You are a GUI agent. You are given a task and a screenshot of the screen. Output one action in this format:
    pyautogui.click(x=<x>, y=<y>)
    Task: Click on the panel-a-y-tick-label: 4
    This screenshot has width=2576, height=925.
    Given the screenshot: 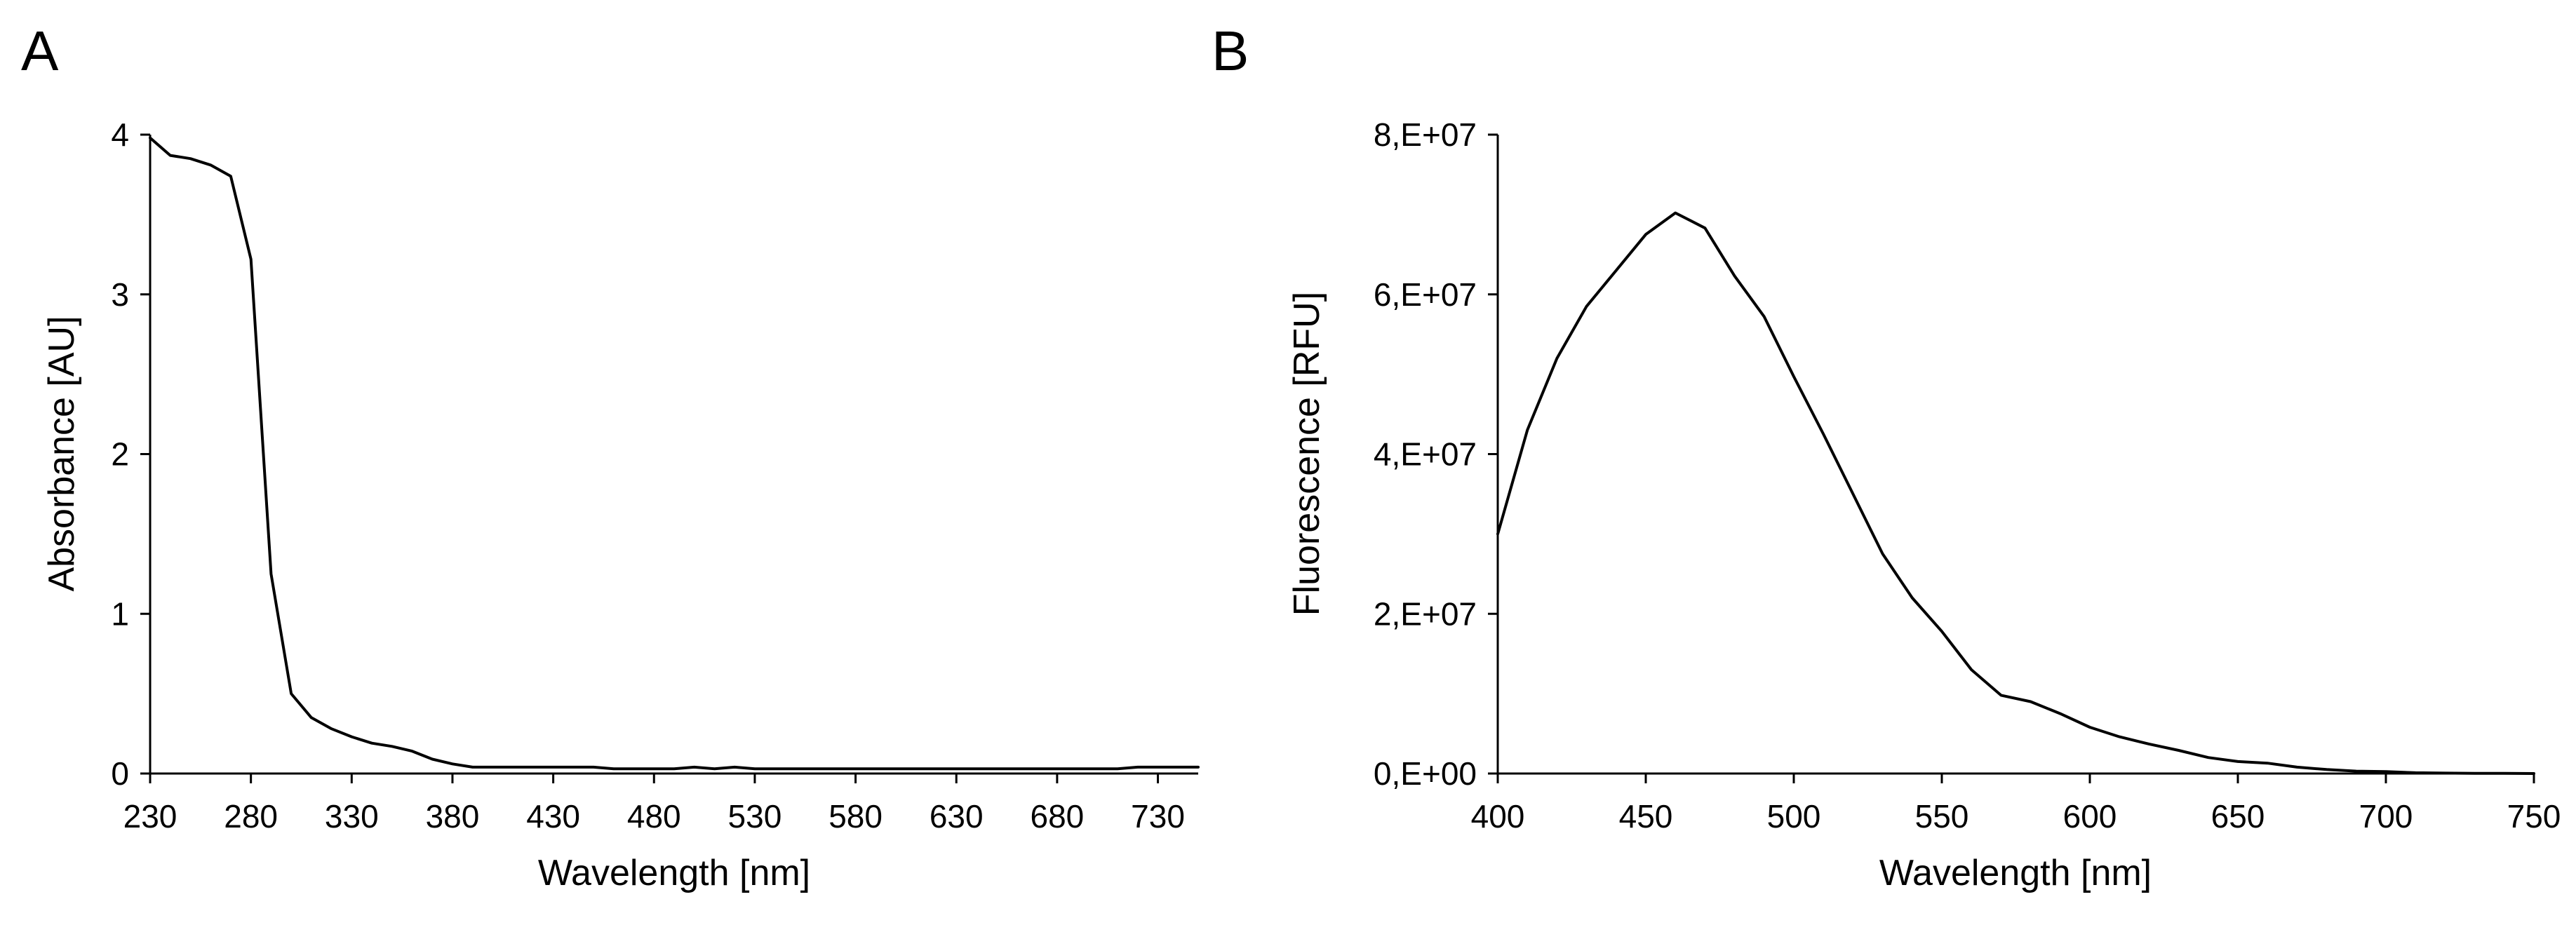 What is the action you would take?
    pyautogui.click(x=120, y=134)
    